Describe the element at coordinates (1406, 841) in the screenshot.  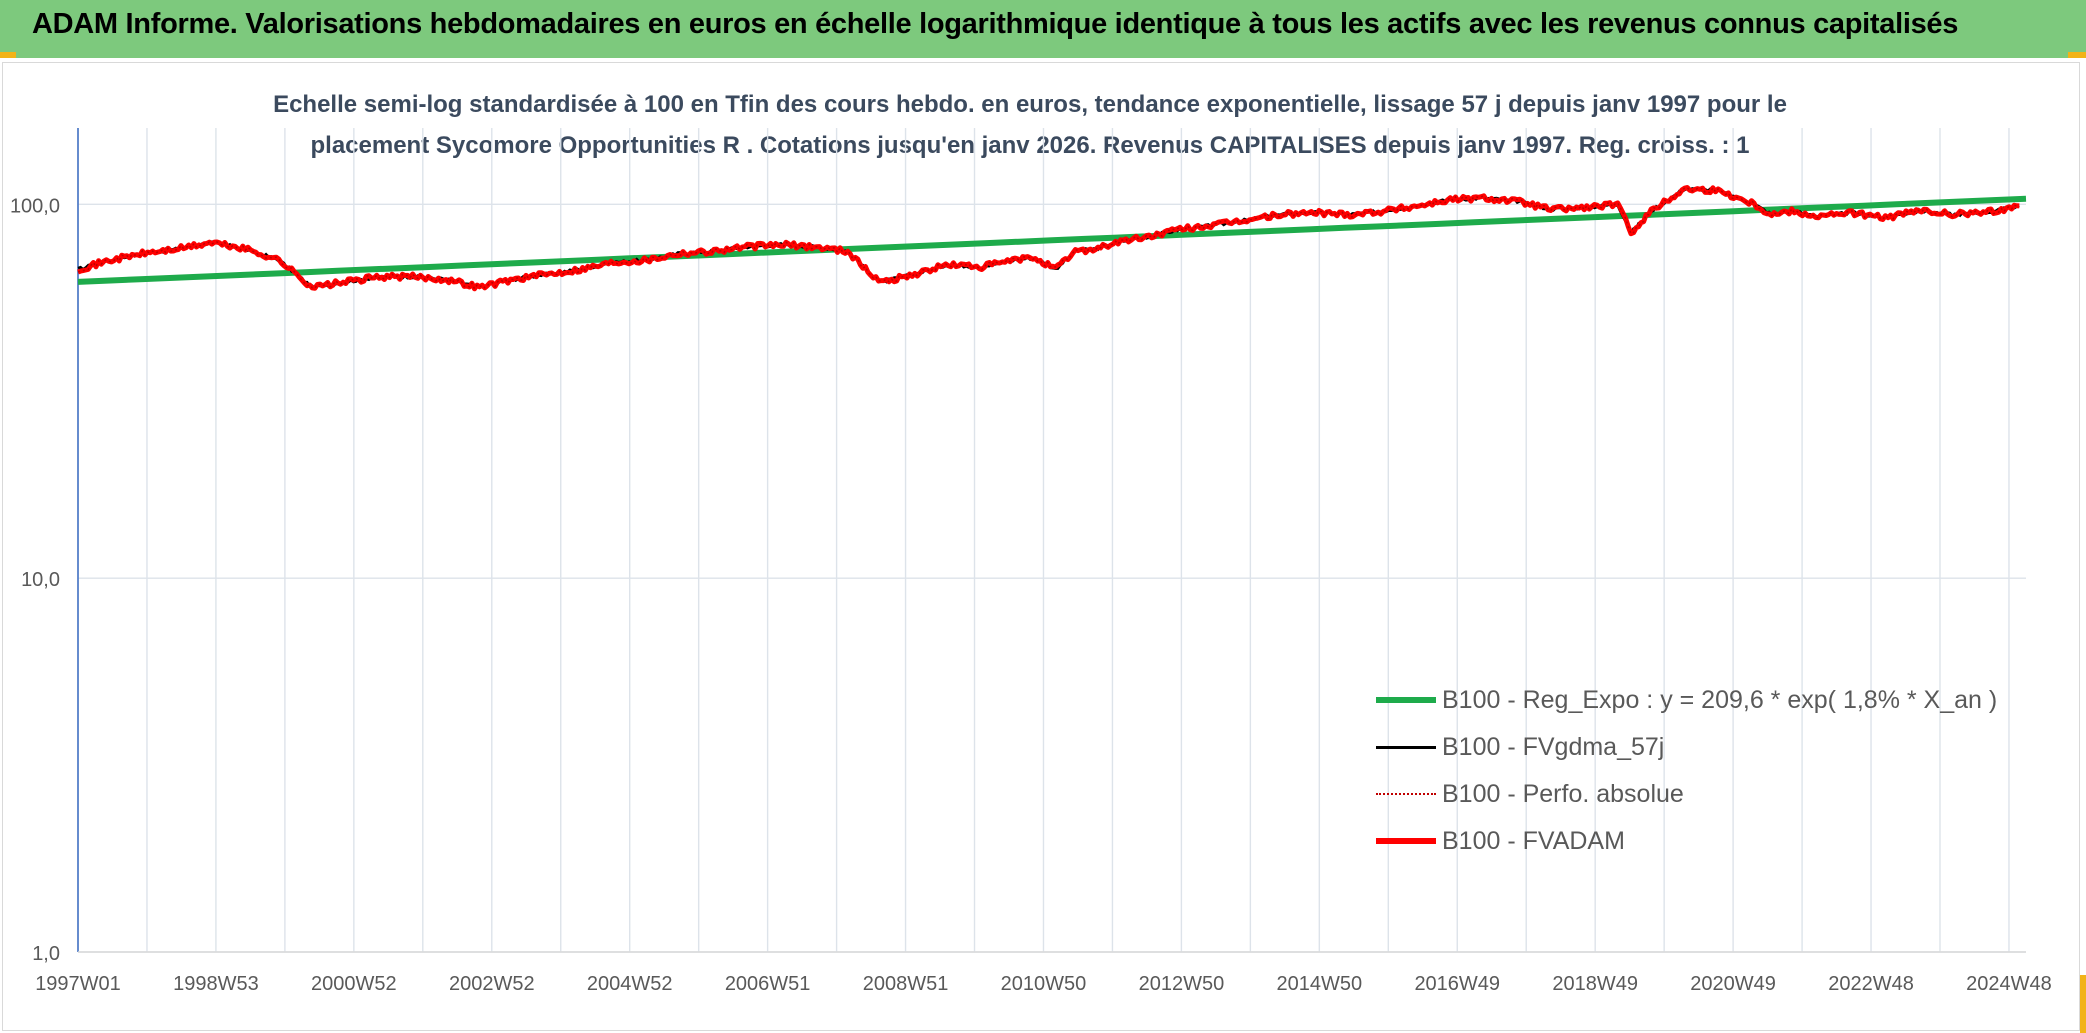
I see `legend-swatch-fvadam` at that location.